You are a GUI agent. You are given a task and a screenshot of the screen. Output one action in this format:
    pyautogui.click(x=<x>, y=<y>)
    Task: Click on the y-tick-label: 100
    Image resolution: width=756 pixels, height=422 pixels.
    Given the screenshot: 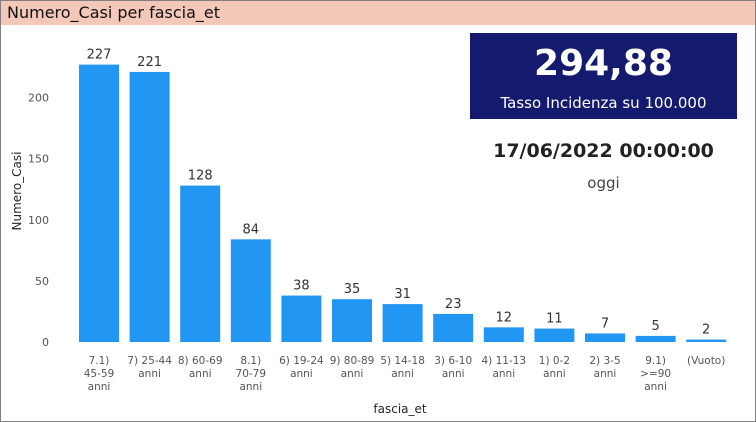 What is the action you would take?
    pyautogui.click(x=38, y=220)
    